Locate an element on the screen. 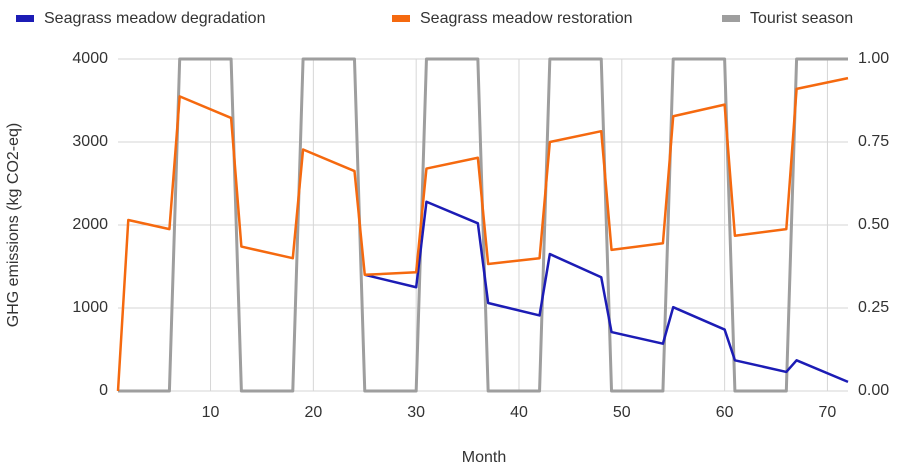 This screenshot has width=917, height=471. y2-tick-label: 0.50 is located at coordinates (873, 224).